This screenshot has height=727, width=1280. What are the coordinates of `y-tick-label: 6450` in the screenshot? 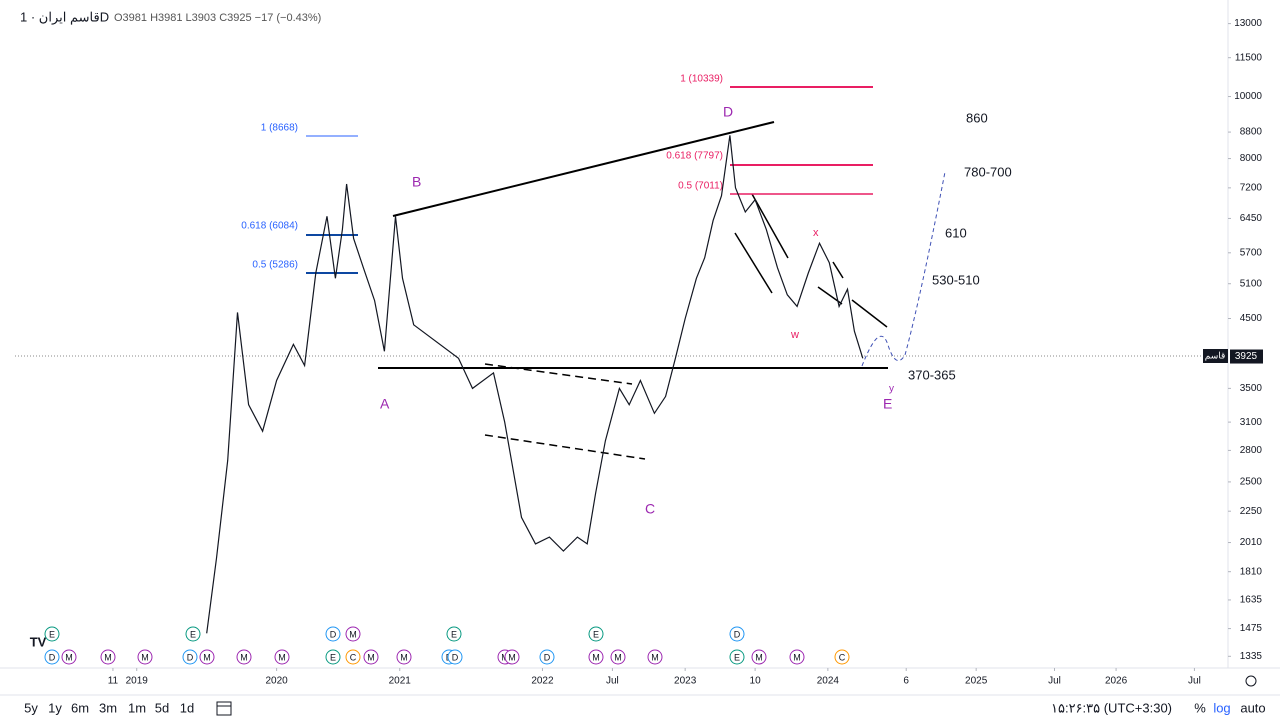 It's located at (1251, 218).